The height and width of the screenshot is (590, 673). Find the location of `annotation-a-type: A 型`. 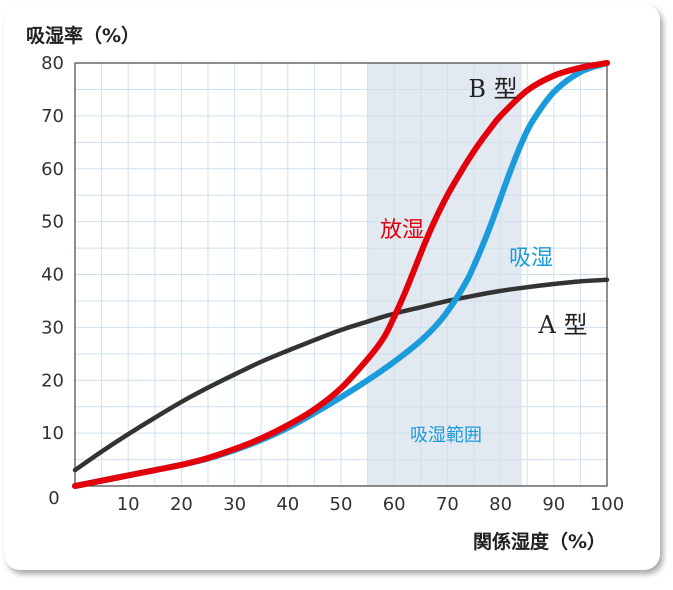

annotation-a-type: A 型 is located at coordinates (563, 325).